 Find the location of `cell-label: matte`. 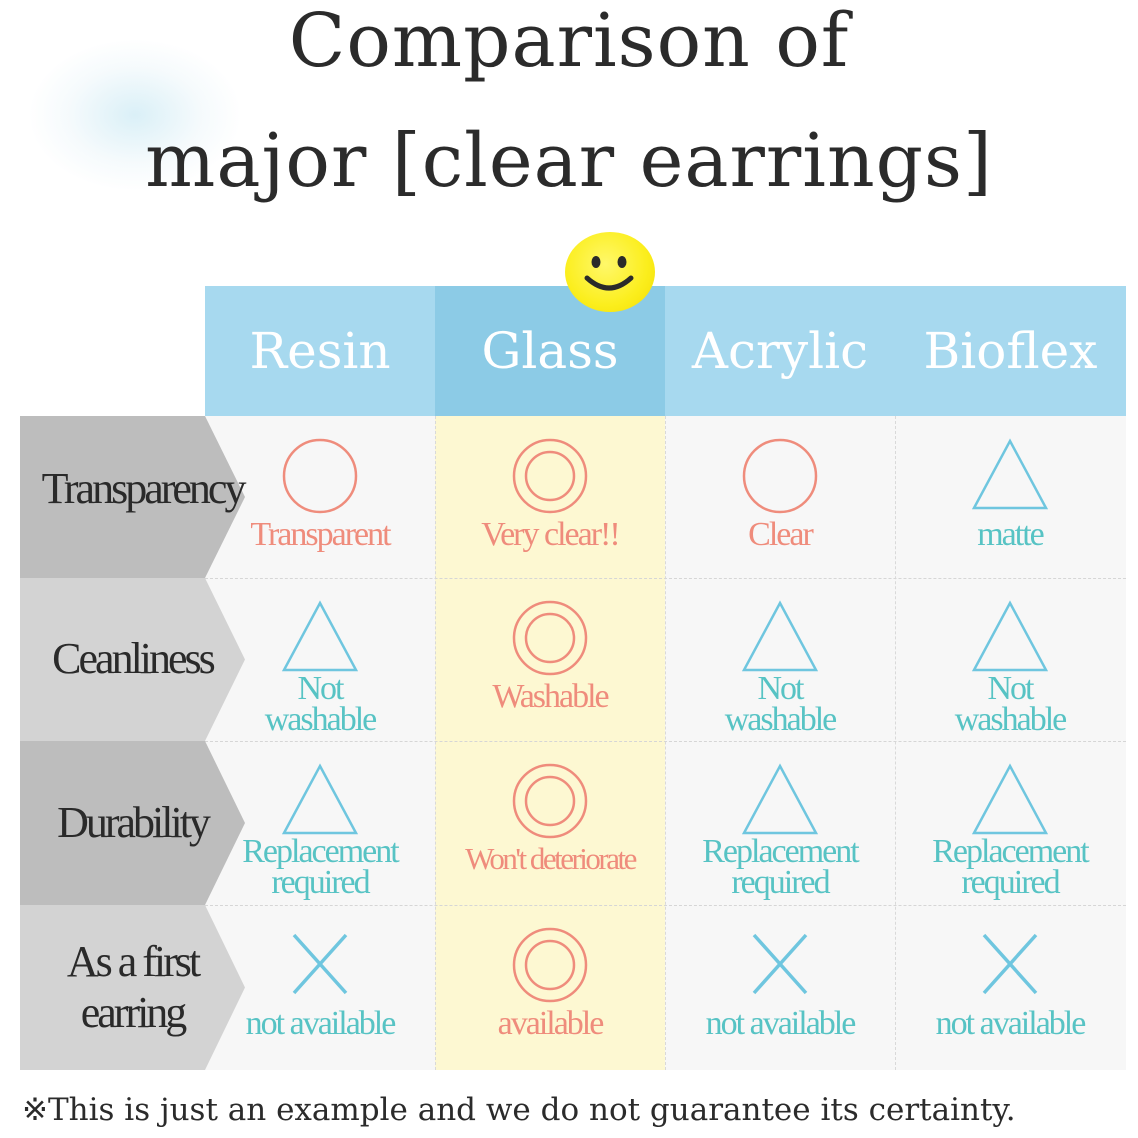

cell-label: matte is located at coordinates (1010, 534).